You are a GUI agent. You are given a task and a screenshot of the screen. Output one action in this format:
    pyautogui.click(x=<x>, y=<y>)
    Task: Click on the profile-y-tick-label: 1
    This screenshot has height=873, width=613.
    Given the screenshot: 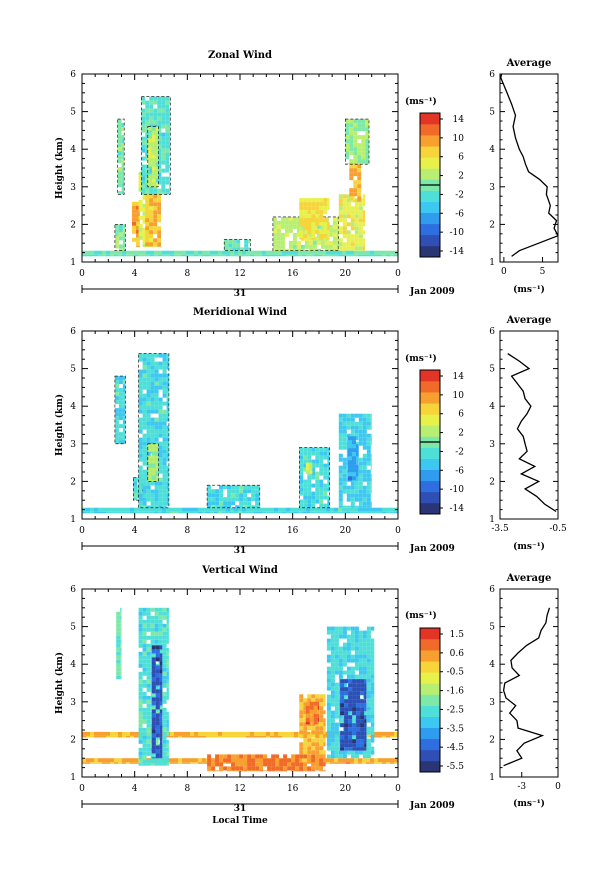 What is the action you would take?
    pyautogui.click(x=492, y=520)
    